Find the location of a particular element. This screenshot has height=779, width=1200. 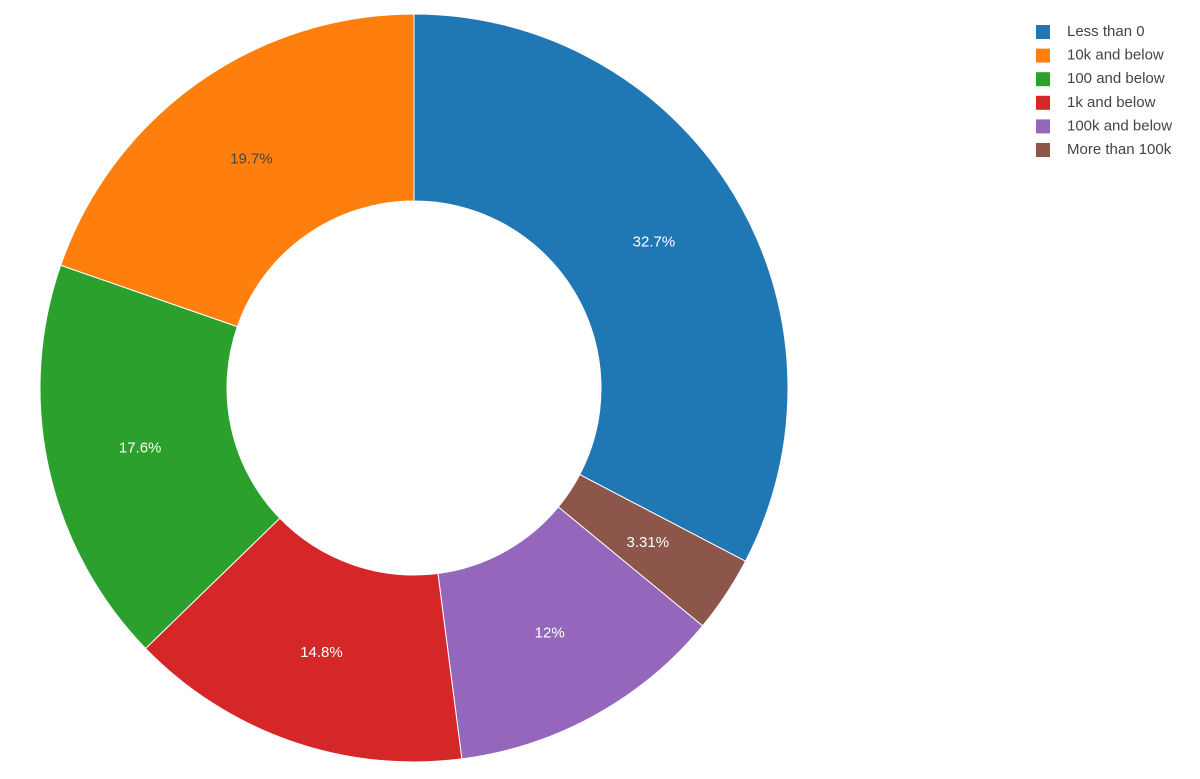

legend-item-100k-and-below: 100k and below is located at coordinates (1104, 125).